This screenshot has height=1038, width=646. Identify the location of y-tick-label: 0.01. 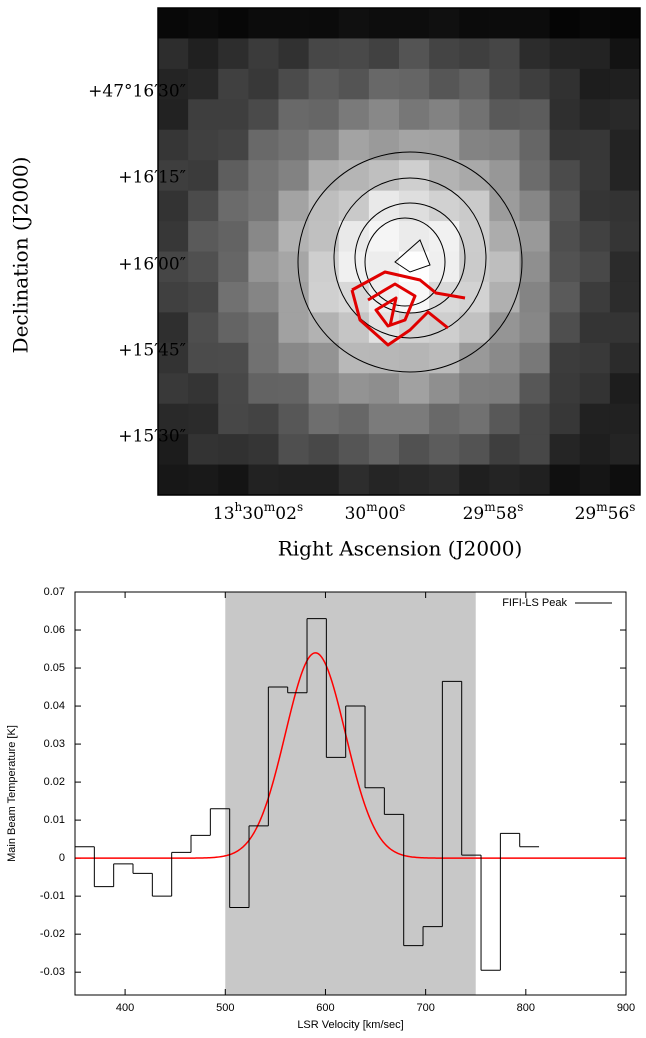
(54, 820).